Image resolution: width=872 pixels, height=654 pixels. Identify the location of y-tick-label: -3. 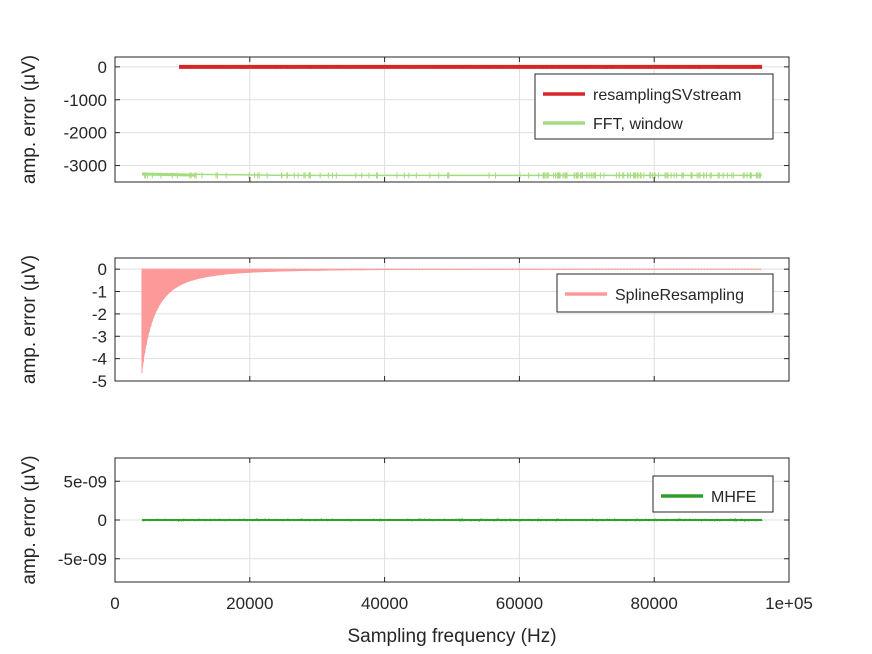
(99, 336).